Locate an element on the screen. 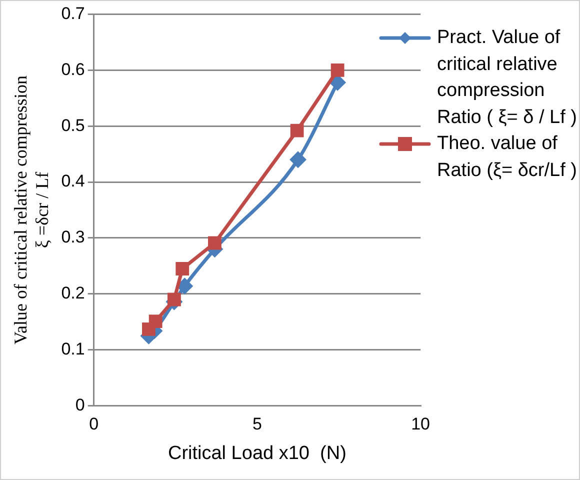 This screenshot has width=580, height=480. y-tick-label: 0.1 is located at coordinates (73, 349).